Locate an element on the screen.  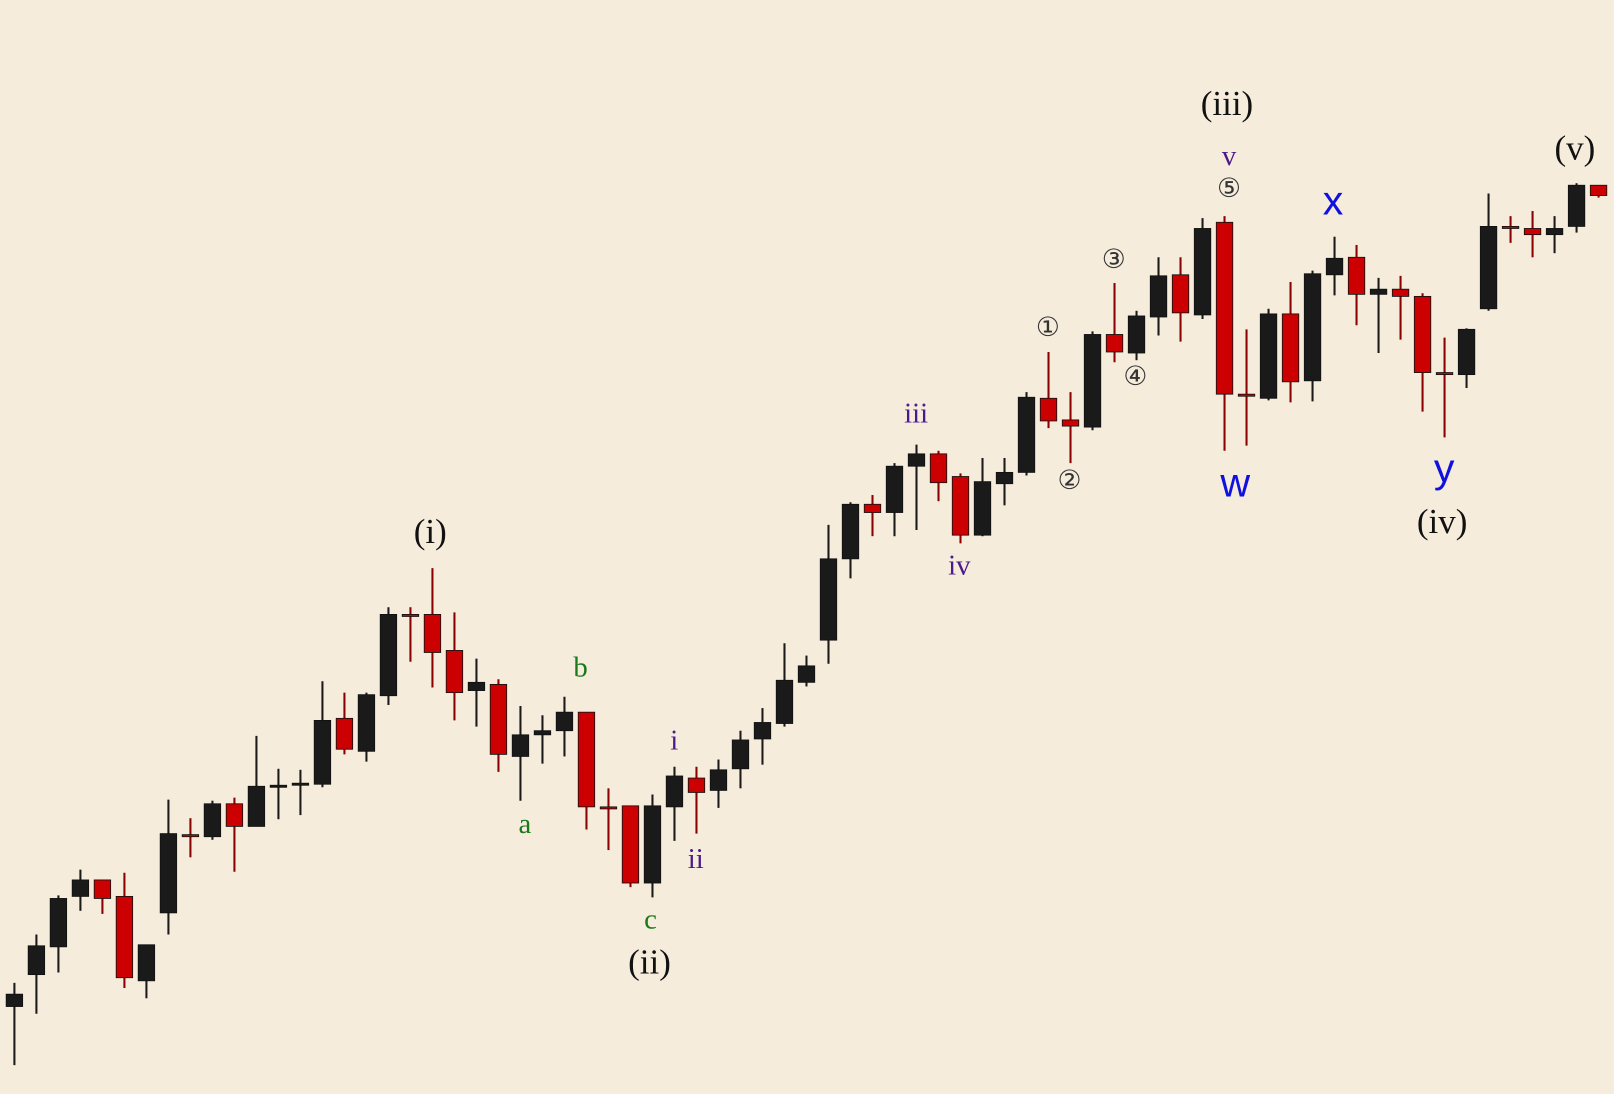
wave-label: ② is located at coordinates (1069, 480).